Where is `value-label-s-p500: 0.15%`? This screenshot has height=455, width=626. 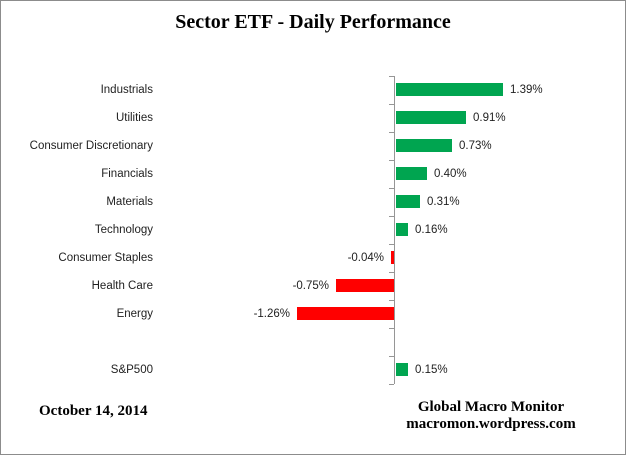 value-label-s-p500: 0.15% is located at coordinates (431, 370).